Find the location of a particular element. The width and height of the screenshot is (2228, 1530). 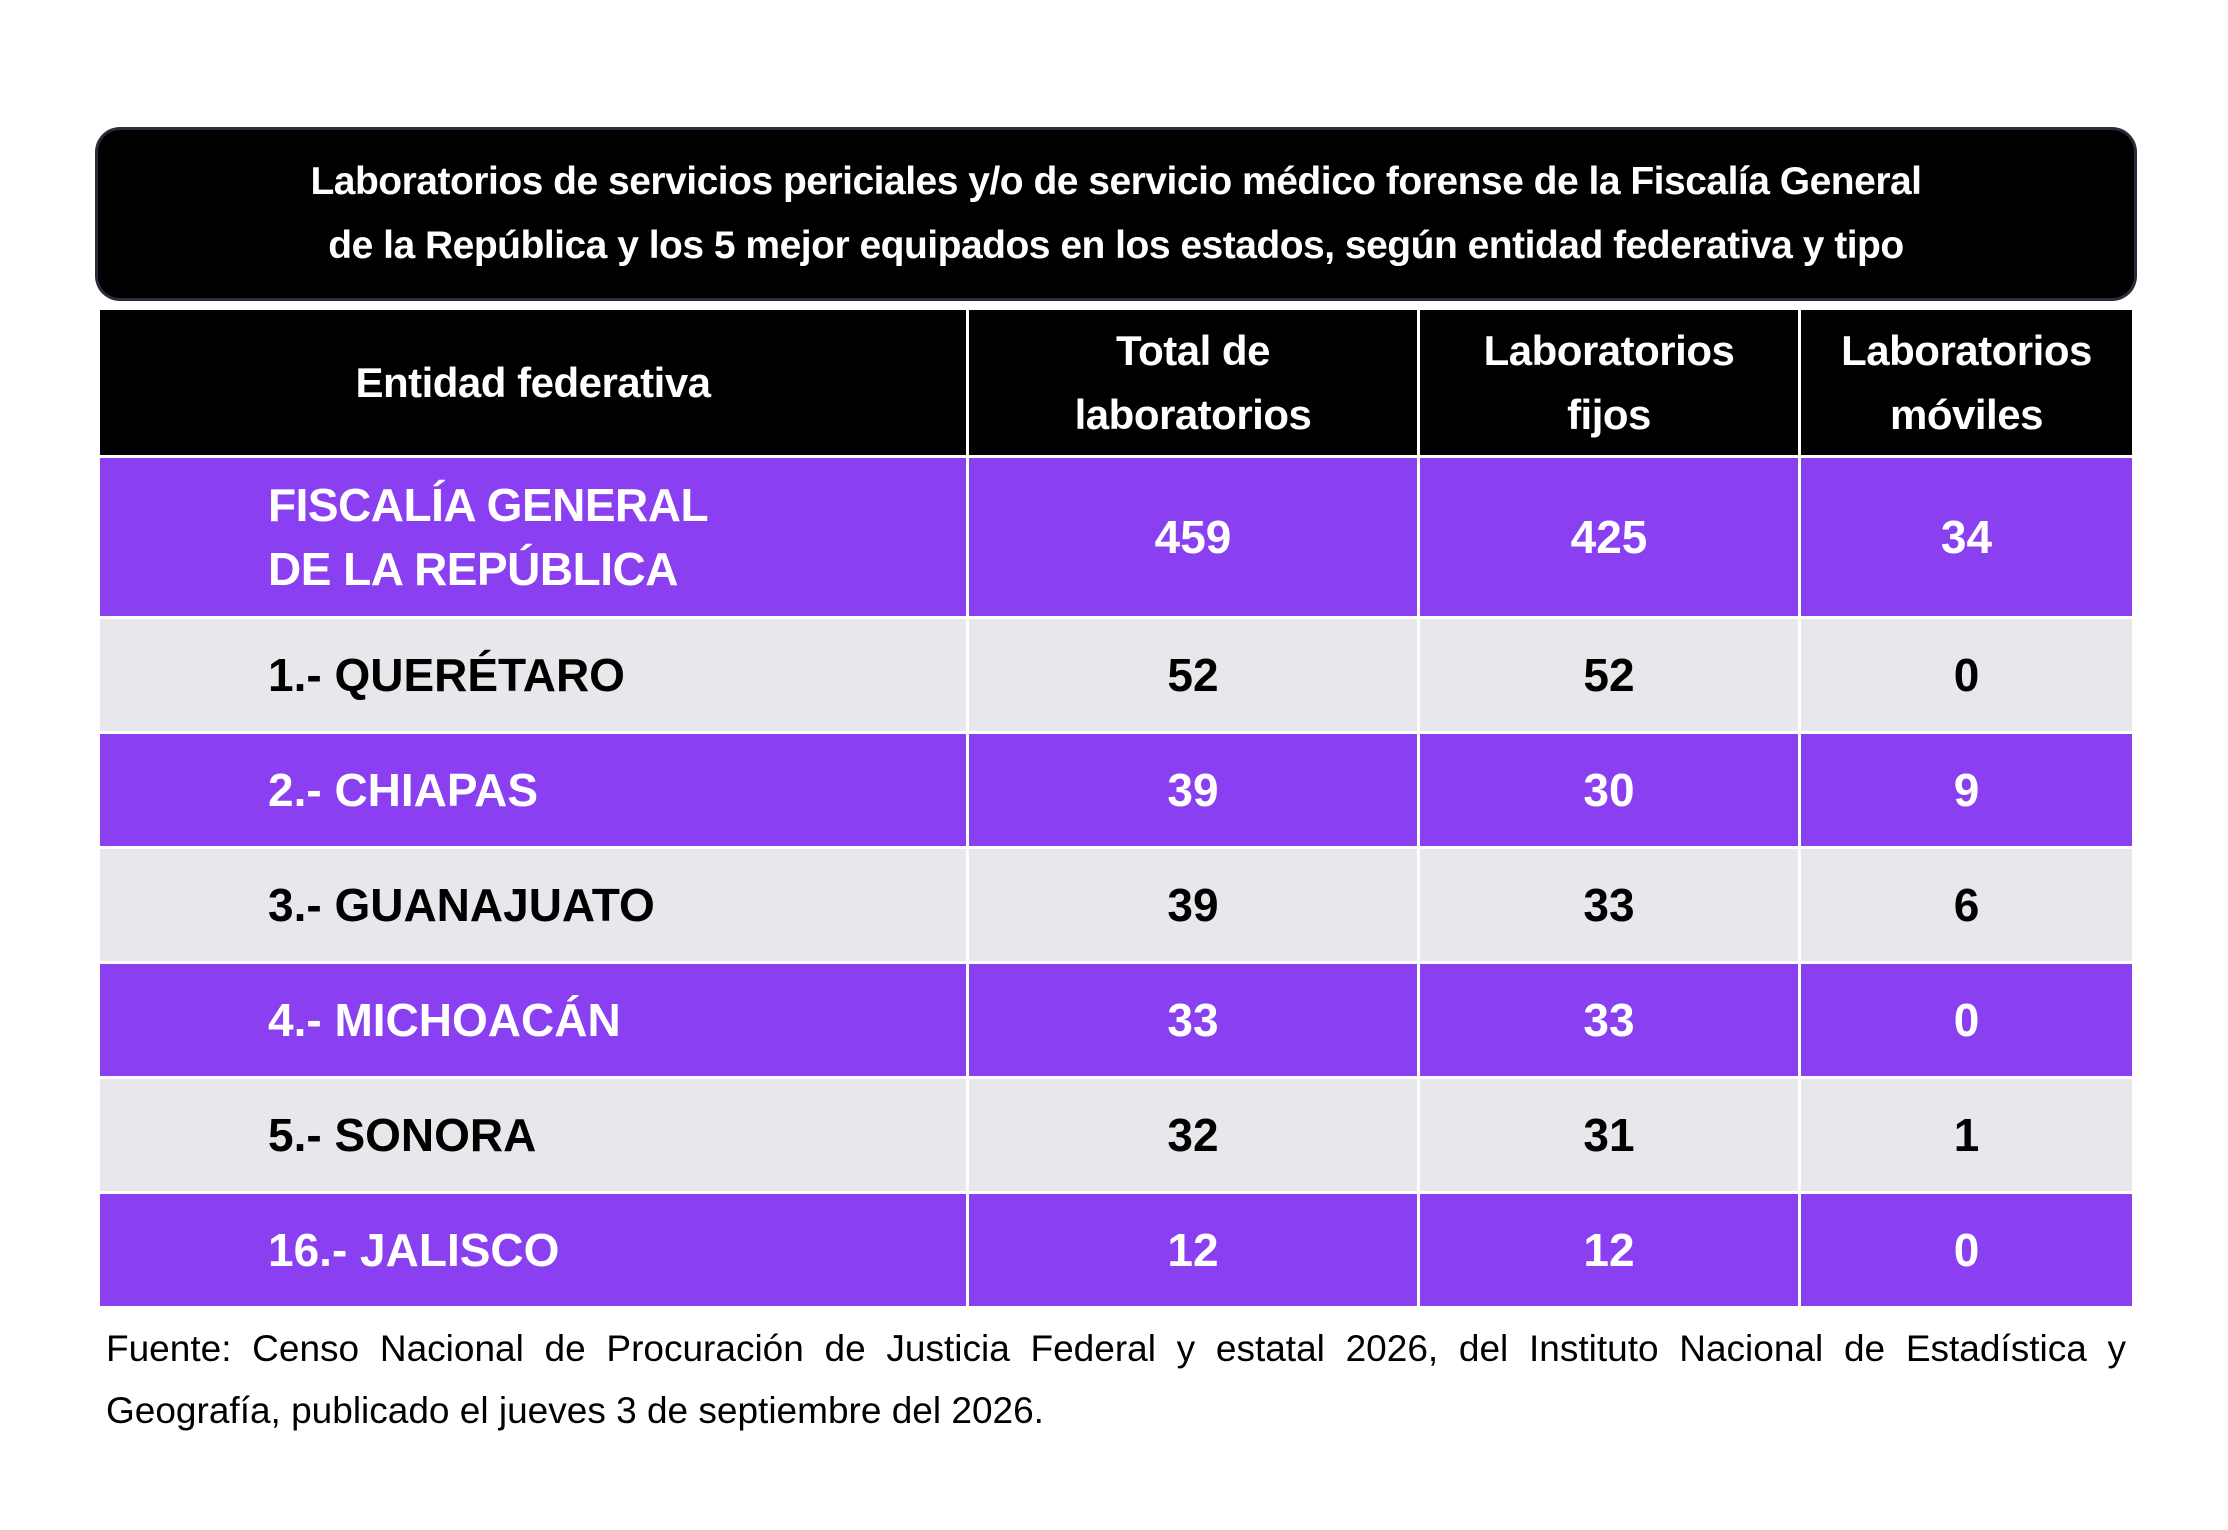

header-total-line-2: laboratorios is located at coordinates (1193, 414).